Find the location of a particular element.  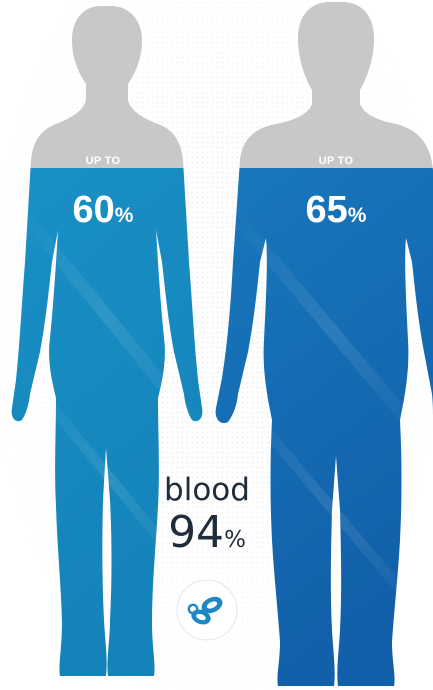

female-upto-label: UP TO is located at coordinates (103, 161).